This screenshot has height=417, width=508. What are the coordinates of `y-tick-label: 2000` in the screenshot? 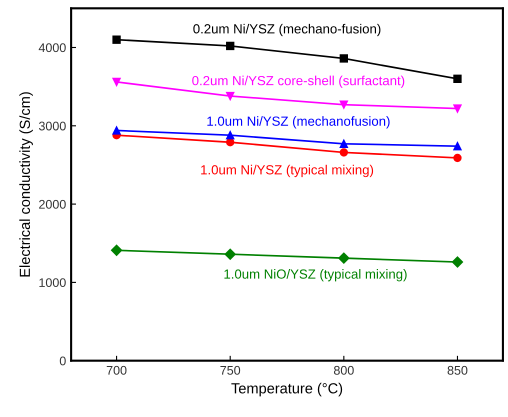 It's located at (52, 204).